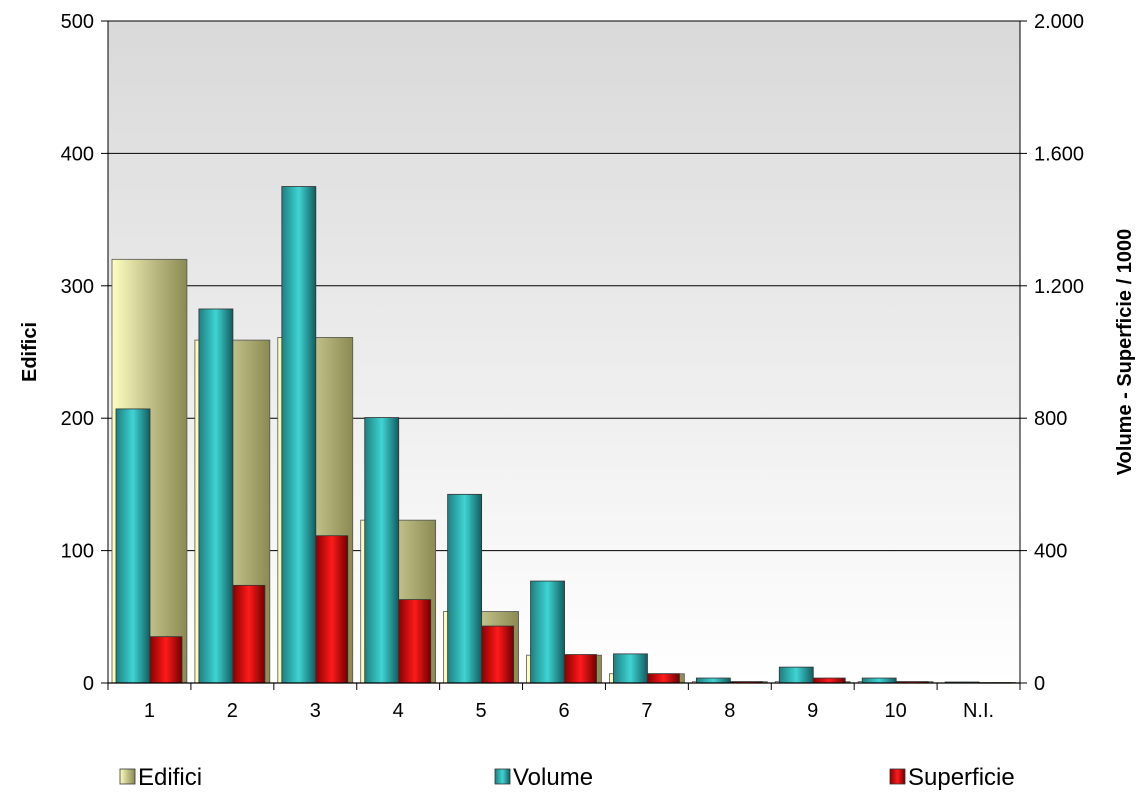 This screenshot has height=798, width=1138. I want to click on superficie-legend-swatch, so click(897, 776).